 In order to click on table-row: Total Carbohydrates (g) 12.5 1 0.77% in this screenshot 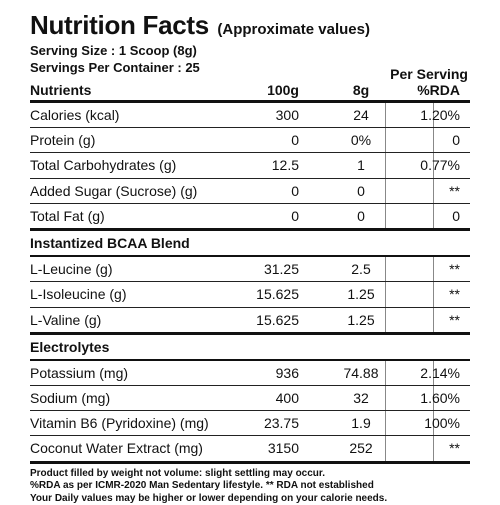, I will do `click(250, 166)`.